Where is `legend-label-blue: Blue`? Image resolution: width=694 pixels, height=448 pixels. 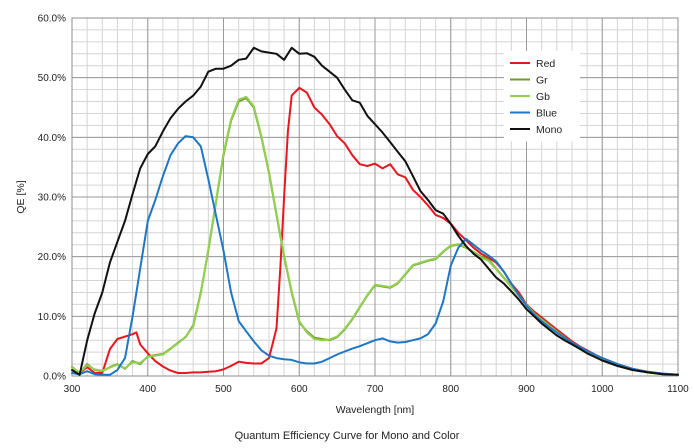
legend-label-blue: Blue is located at coordinates (546, 114).